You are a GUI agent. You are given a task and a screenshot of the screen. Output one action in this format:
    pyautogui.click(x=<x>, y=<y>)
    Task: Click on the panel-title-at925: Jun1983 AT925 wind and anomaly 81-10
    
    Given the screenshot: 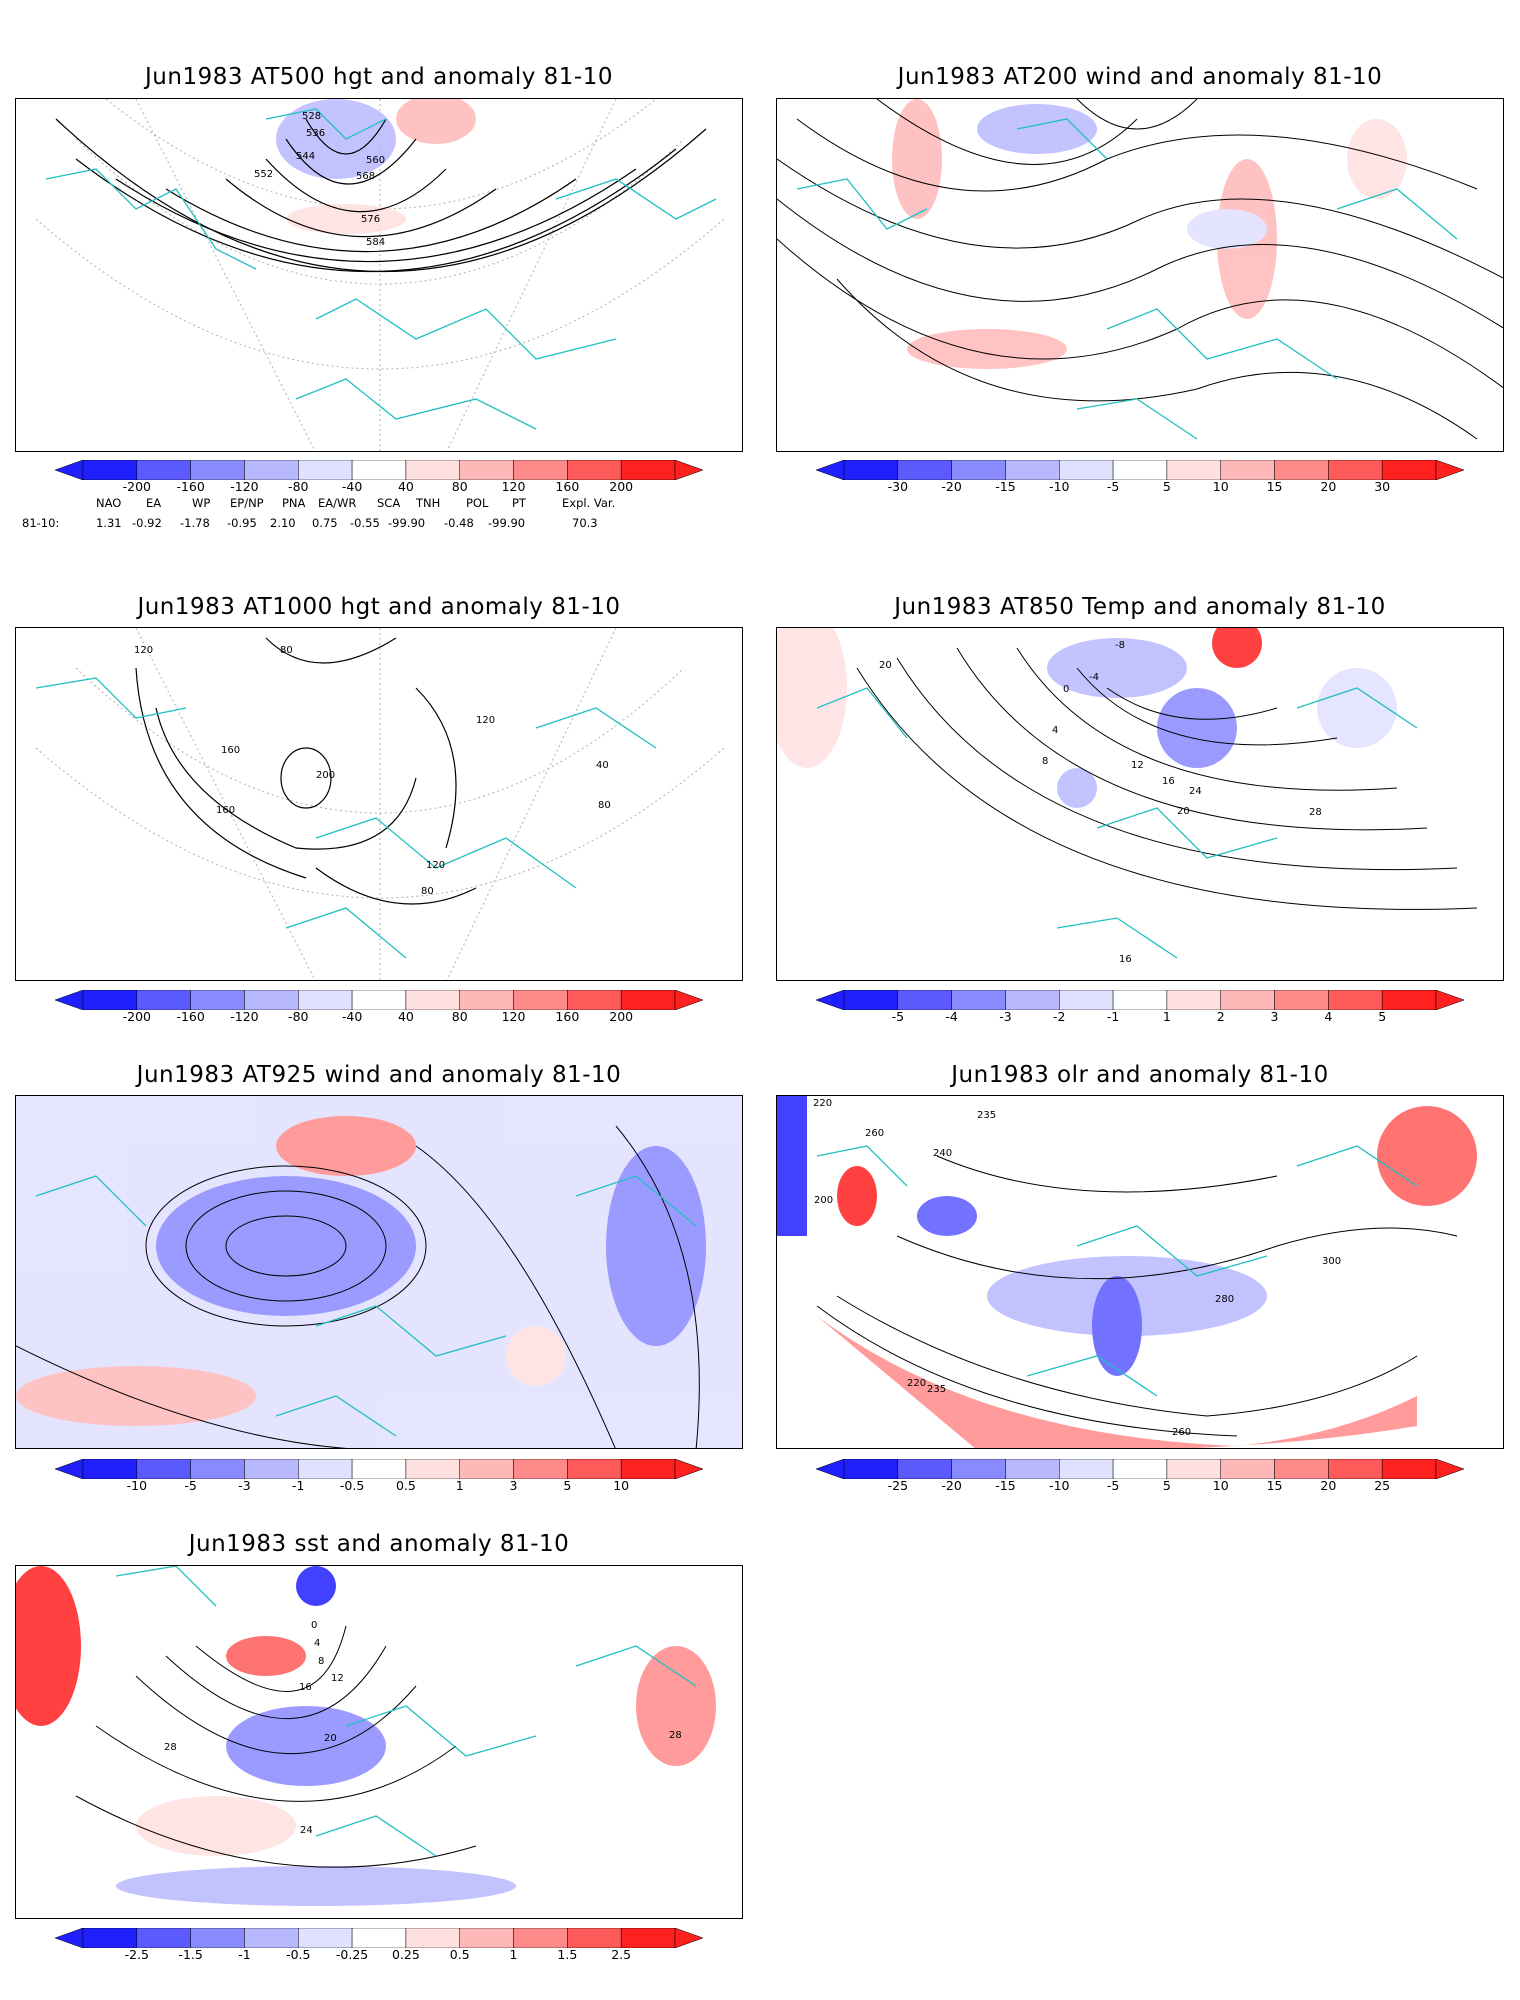 What is the action you would take?
    pyautogui.click(x=379, y=1075)
    